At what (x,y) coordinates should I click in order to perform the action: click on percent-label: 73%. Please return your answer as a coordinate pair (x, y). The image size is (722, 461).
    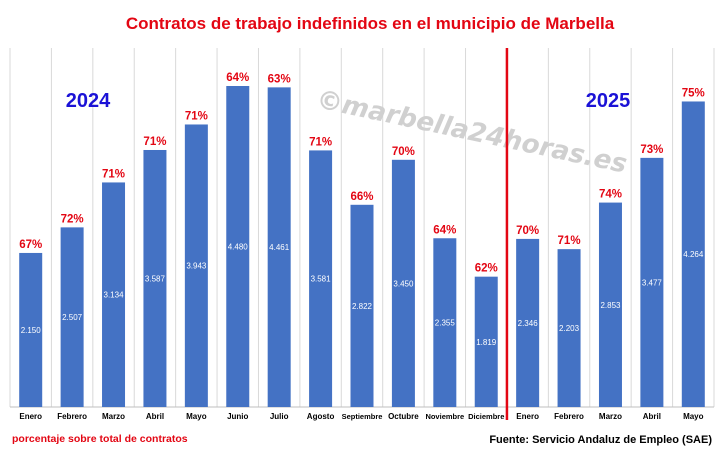
    Looking at the image, I should click on (651, 150).